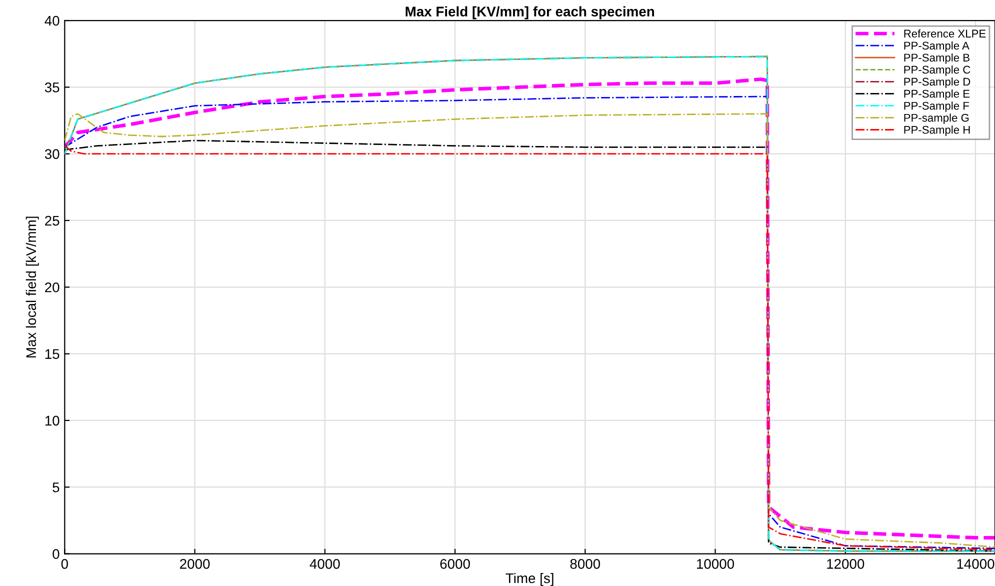  Describe the element at coordinates (975, 564) in the screenshot. I see `x-tick-label: 14000` at that location.